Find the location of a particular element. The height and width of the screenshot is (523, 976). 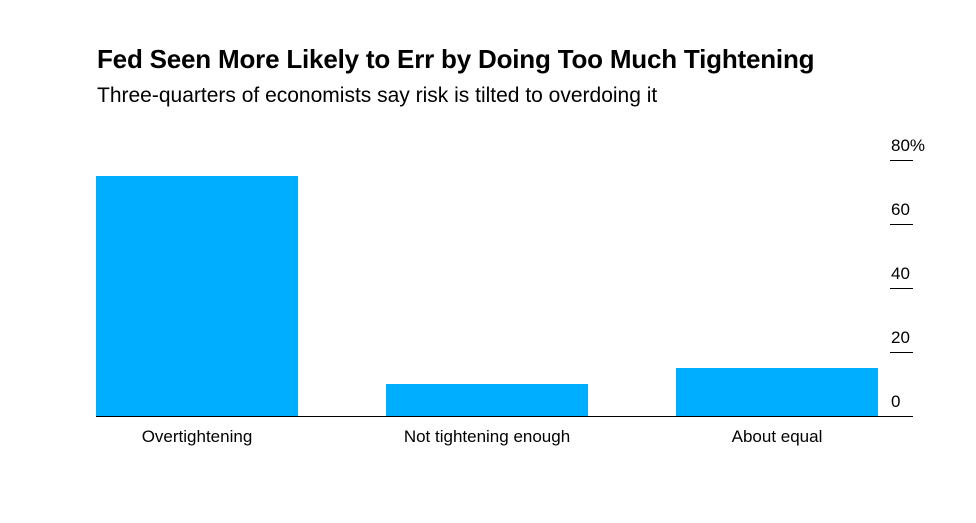

y-tick-label: 80% is located at coordinates (908, 145).